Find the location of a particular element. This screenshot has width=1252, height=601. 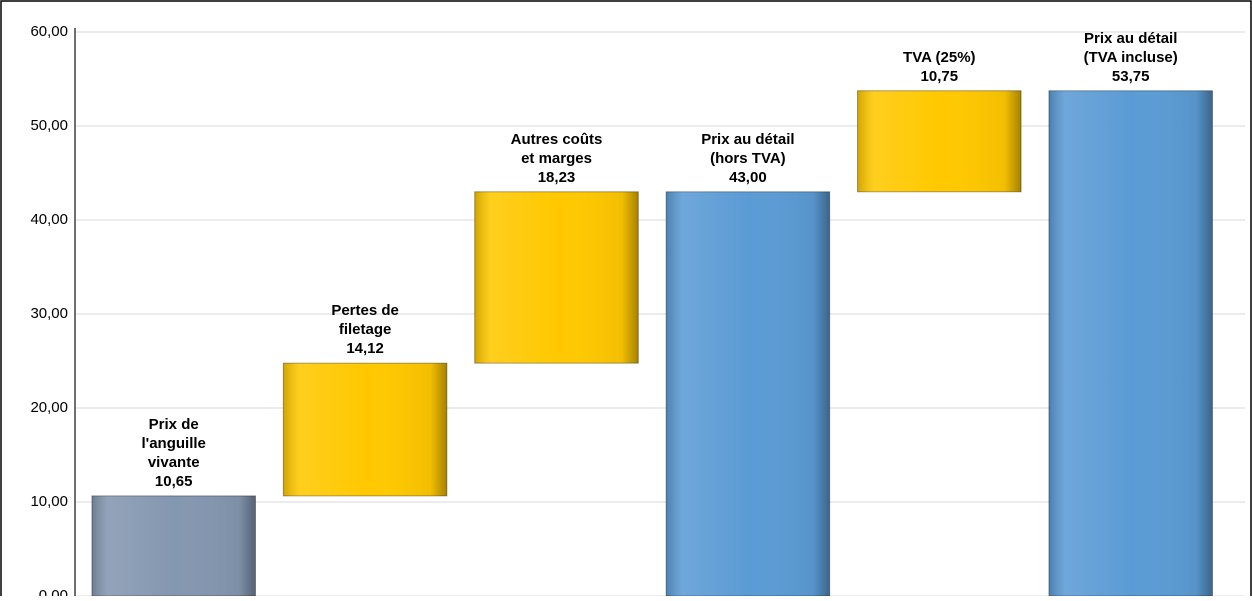

y-tick-label: 20,00 is located at coordinates (49, 407).